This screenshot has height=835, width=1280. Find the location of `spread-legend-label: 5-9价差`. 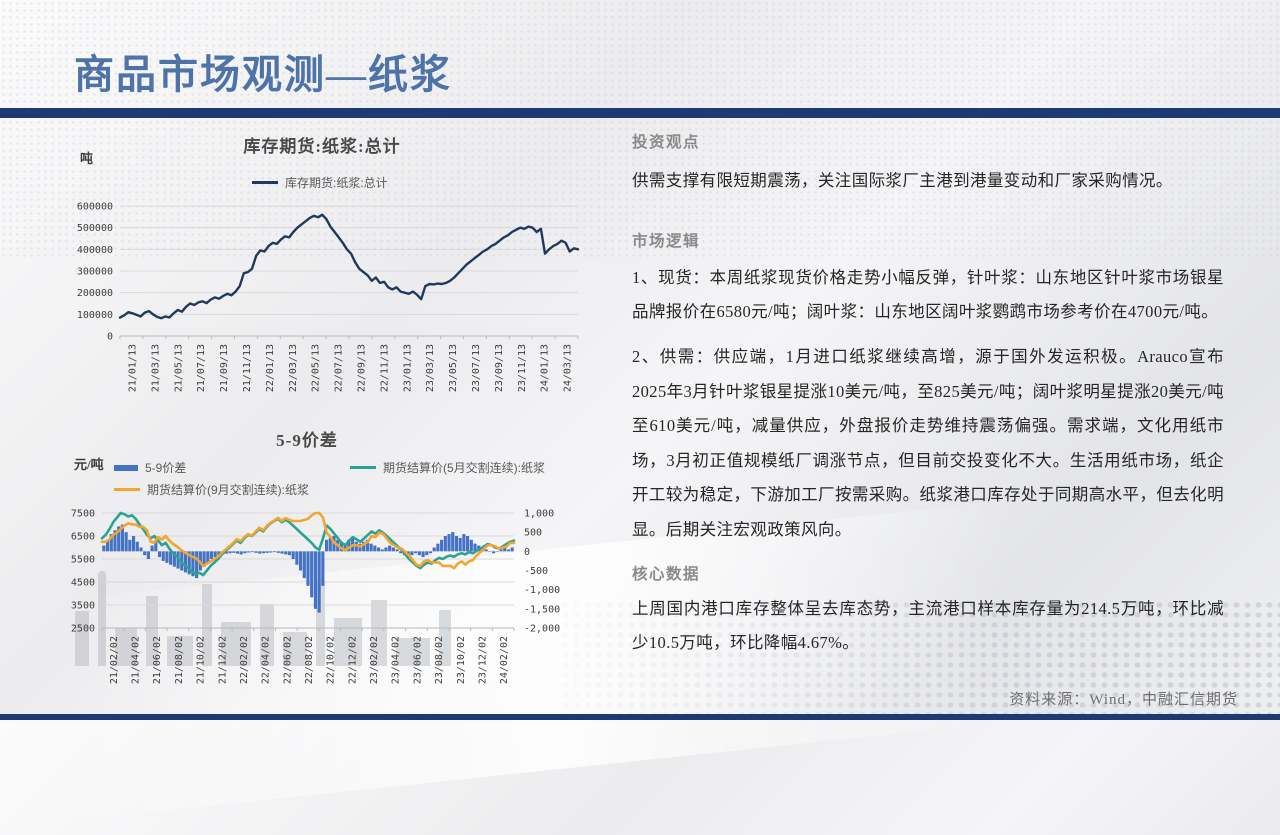

spread-legend-label: 5-9价差 is located at coordinates (166, 468).